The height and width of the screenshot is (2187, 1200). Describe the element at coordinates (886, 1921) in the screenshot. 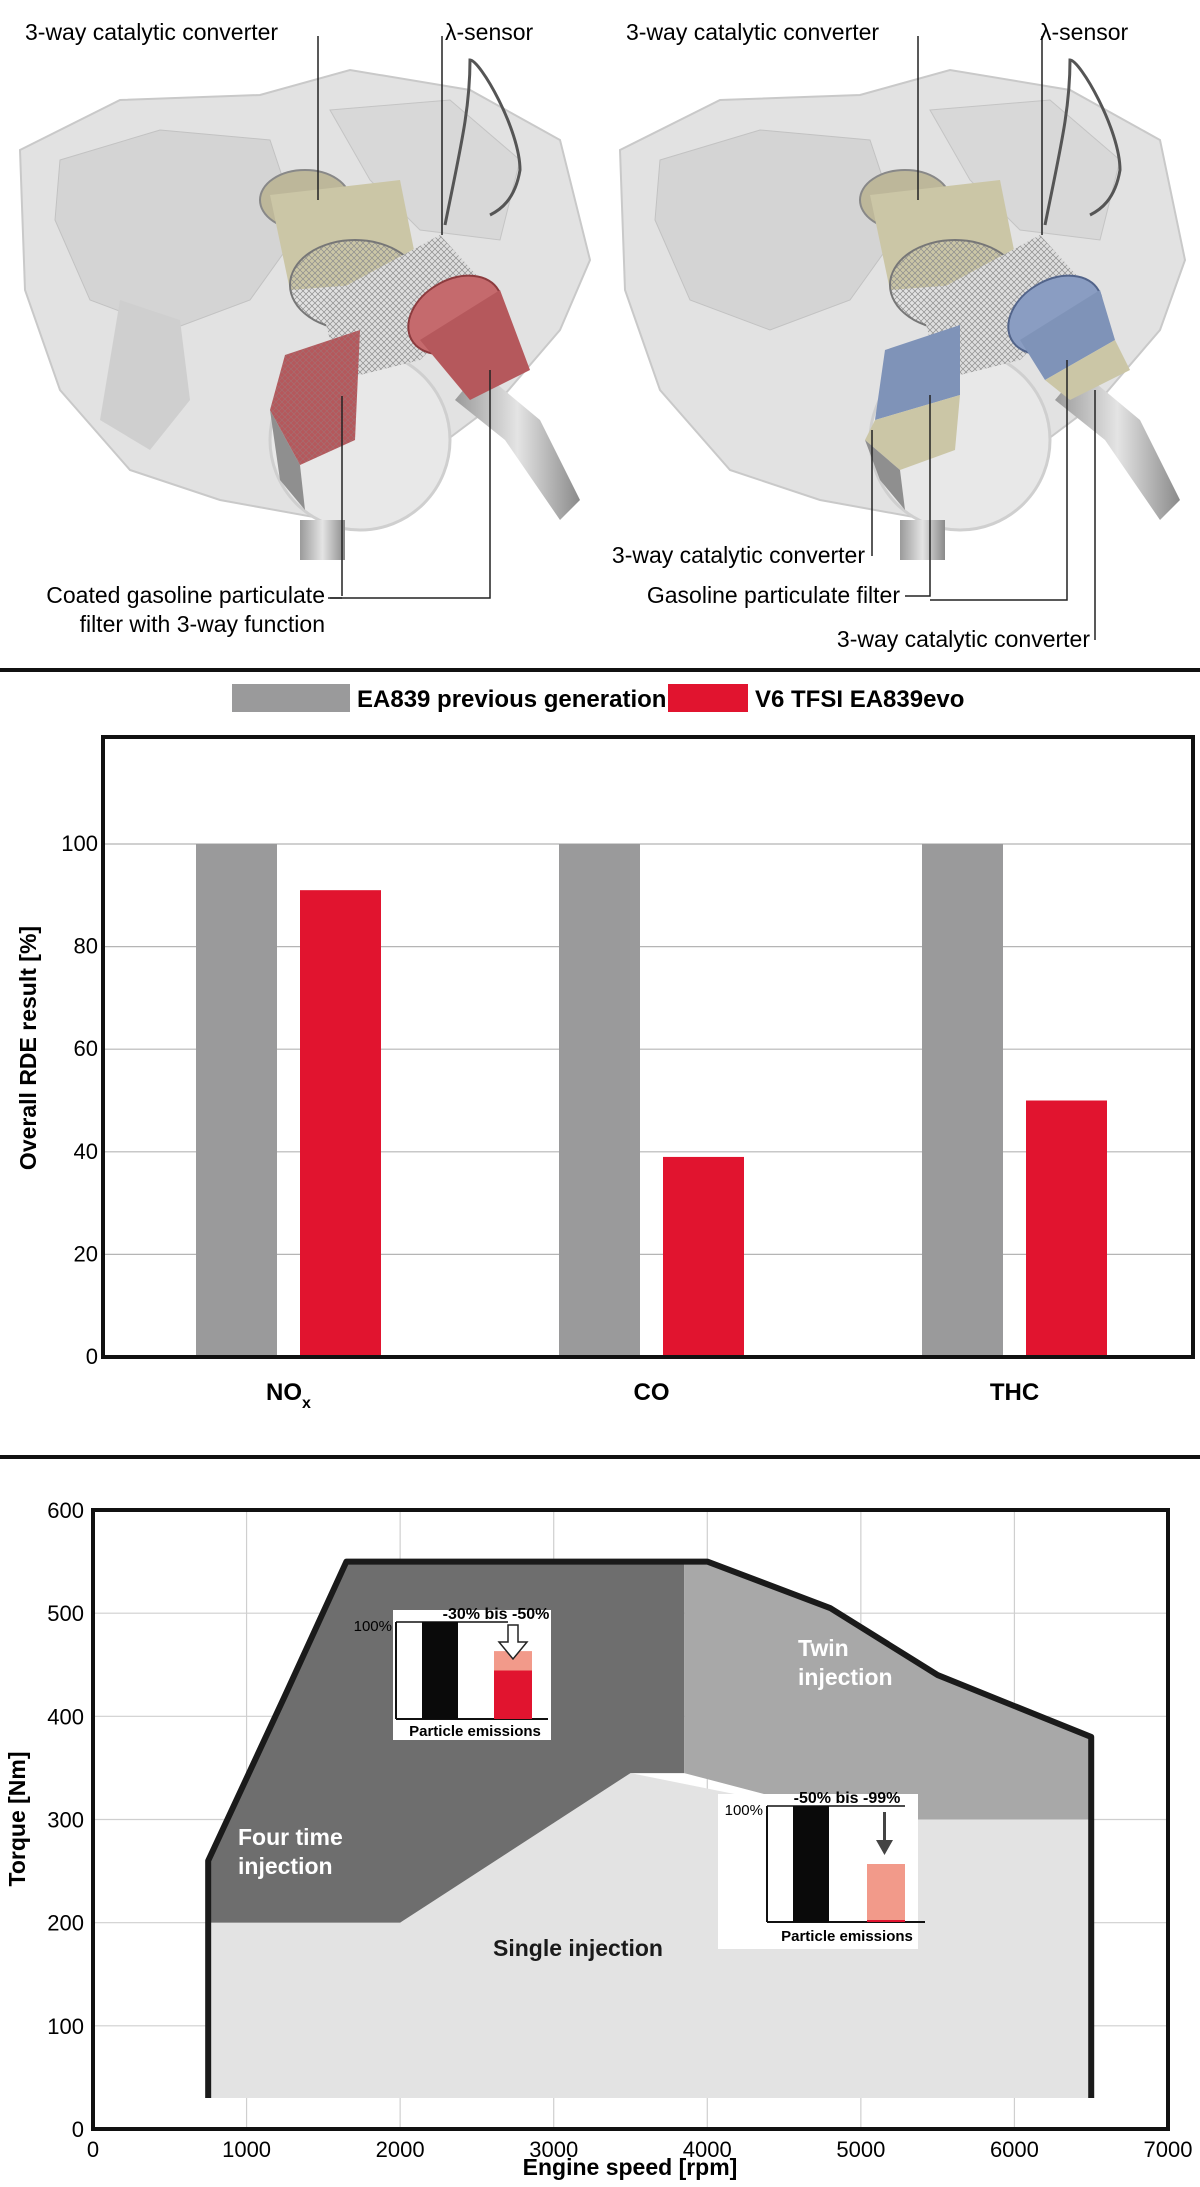

I see `inset2-after-bar` at that location.